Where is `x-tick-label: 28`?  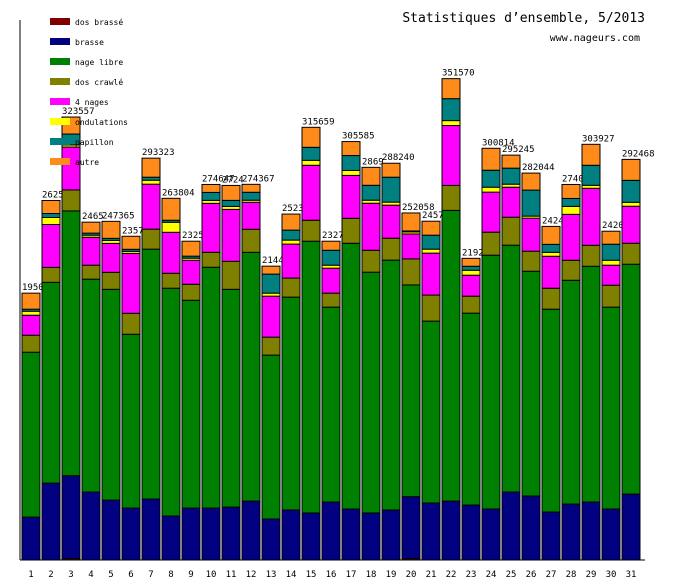 x-tick-label: 28 is located at coordinates (571, 575).